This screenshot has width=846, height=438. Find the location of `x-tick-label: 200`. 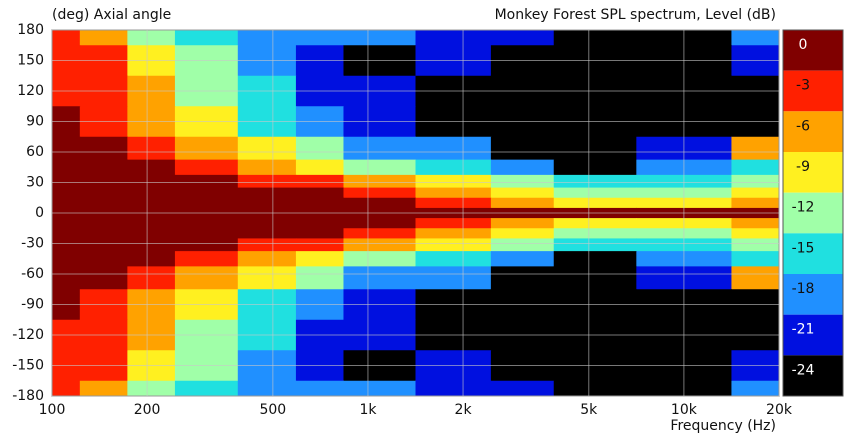

x-tick-label: 200 is located at coordinates (147, 410).